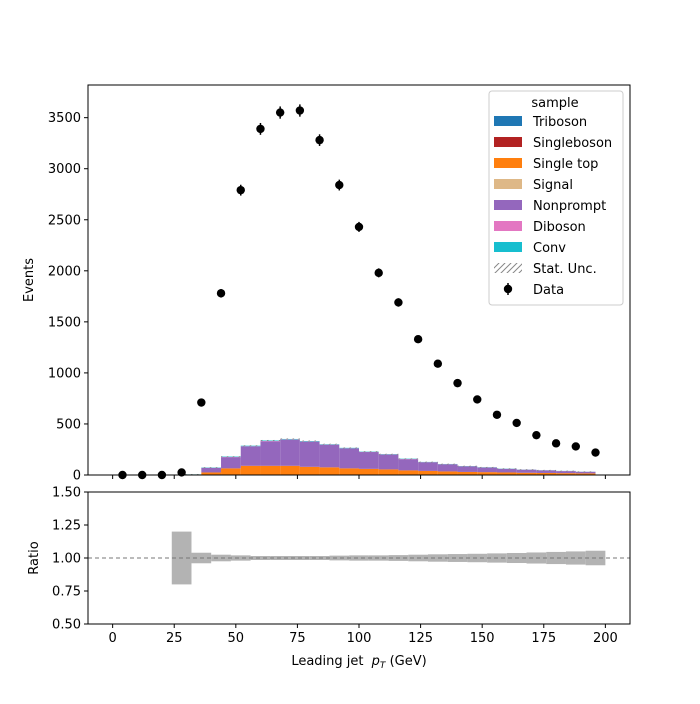 The image size is (700, 704). I want to click on x-tick-label: 25, so click(174, 638).